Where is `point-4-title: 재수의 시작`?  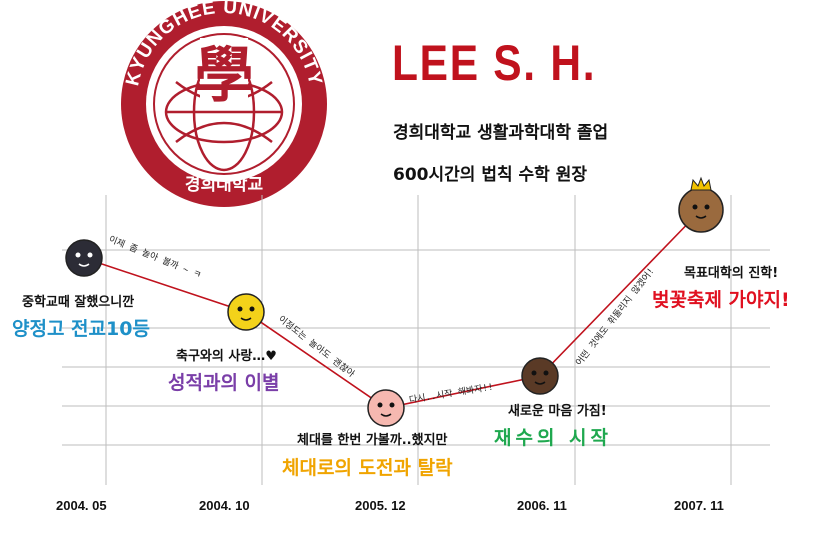
point-4-title: 재수의 시작 is located at coordinates (553, 438).